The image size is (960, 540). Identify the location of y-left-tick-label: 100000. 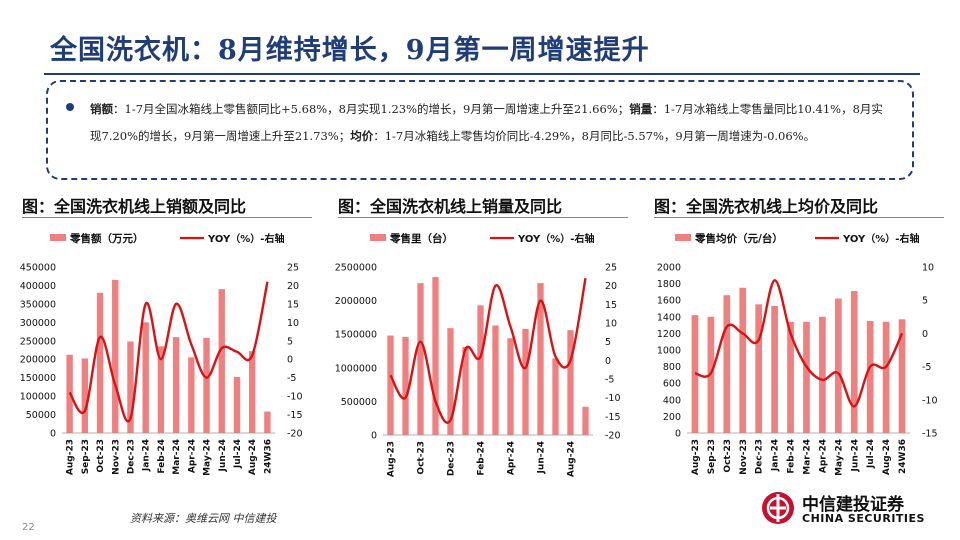
(38, 397).